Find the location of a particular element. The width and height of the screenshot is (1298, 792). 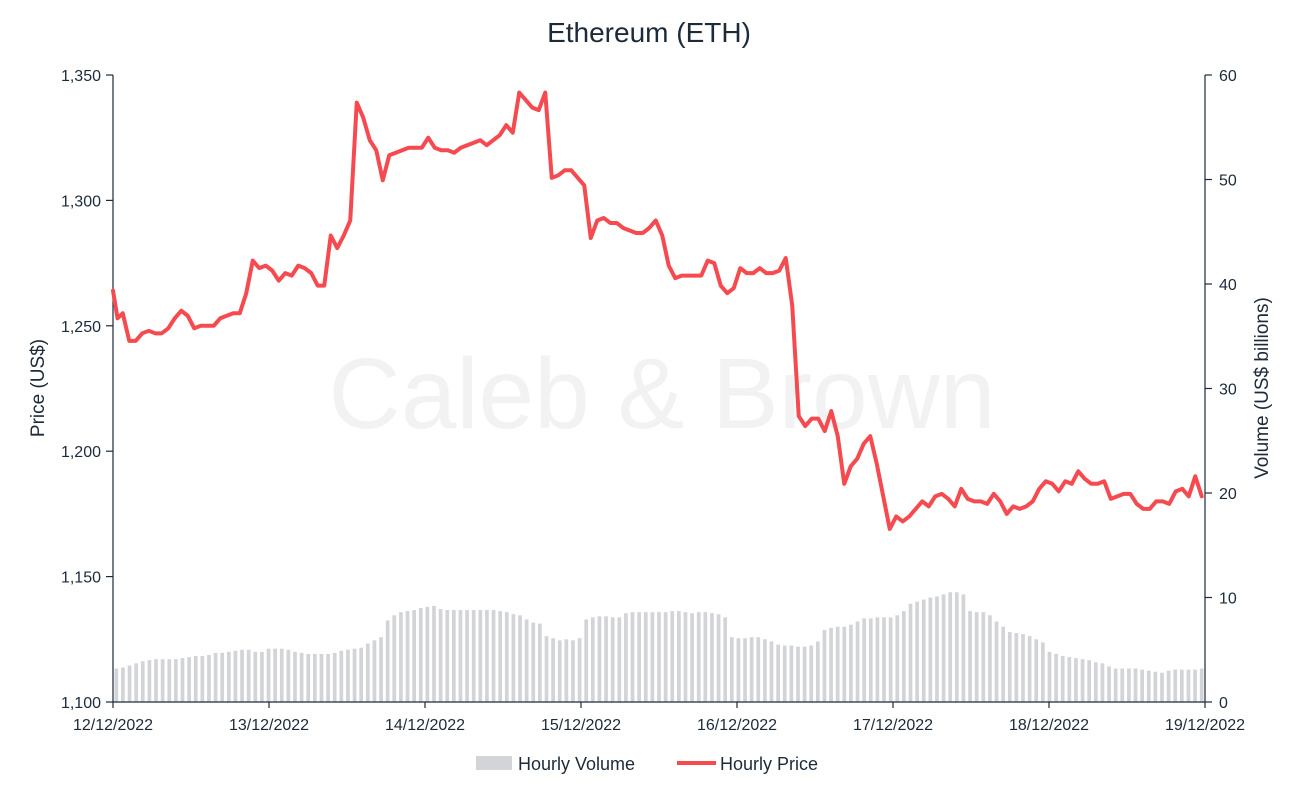

y-left-tick-label: 1,200 is located at coordinates (81, 452).